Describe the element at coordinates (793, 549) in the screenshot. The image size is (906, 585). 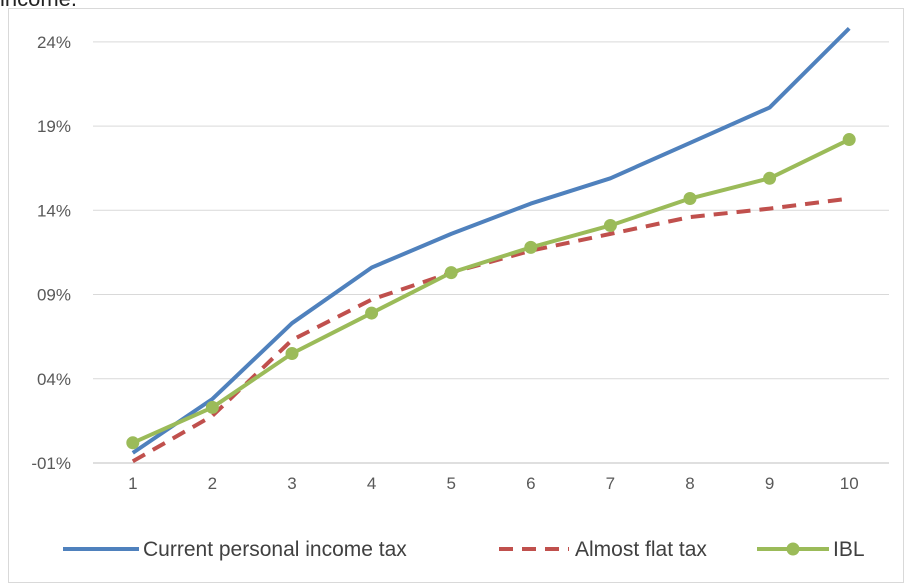
I see `legend-marker` at that location.